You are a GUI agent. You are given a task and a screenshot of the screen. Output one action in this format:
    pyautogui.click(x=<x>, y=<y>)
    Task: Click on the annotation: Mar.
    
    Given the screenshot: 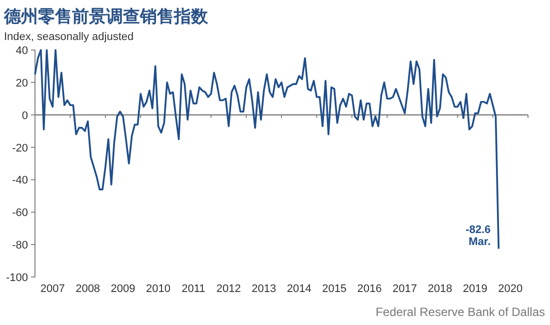 What is the action you would take?
    pyautogui.click(x=479, y=242)
    